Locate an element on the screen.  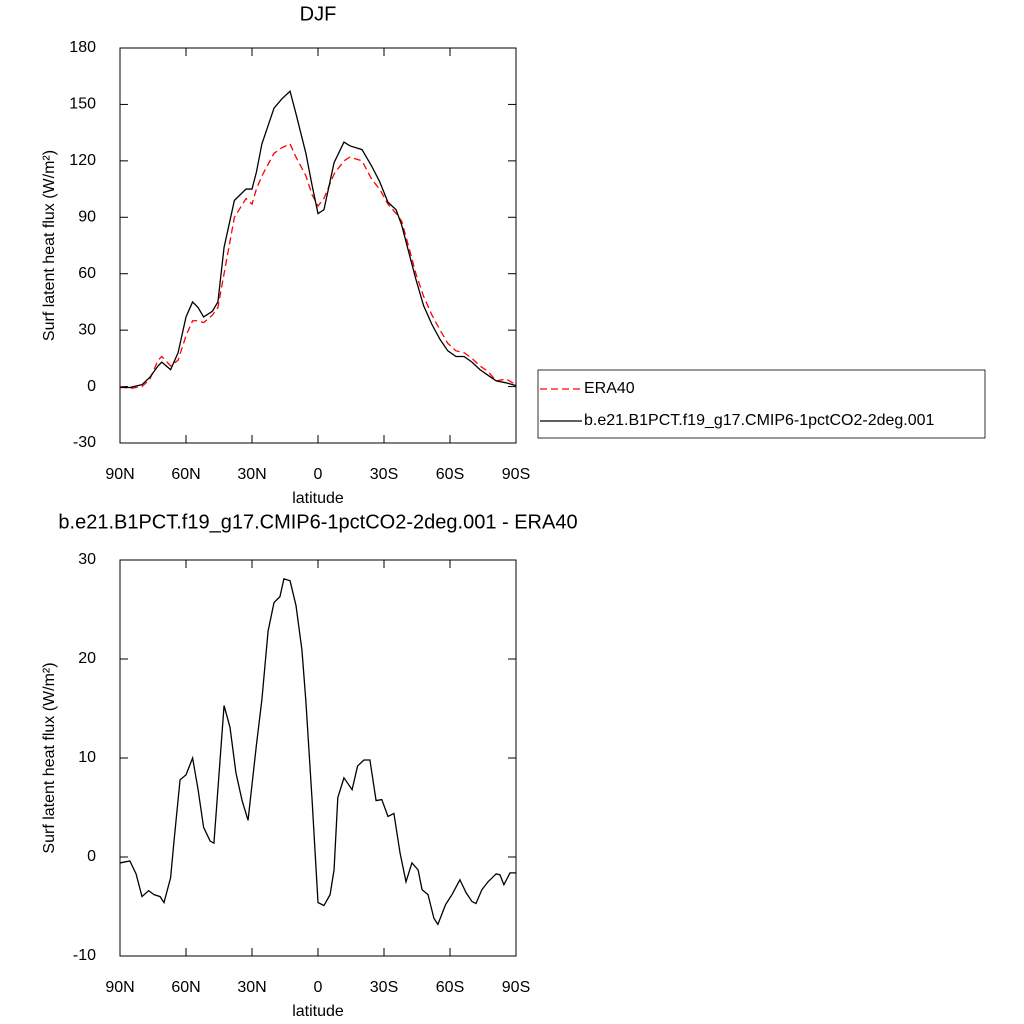
y-tick-label: -10 is located at coordinates (84, 955).